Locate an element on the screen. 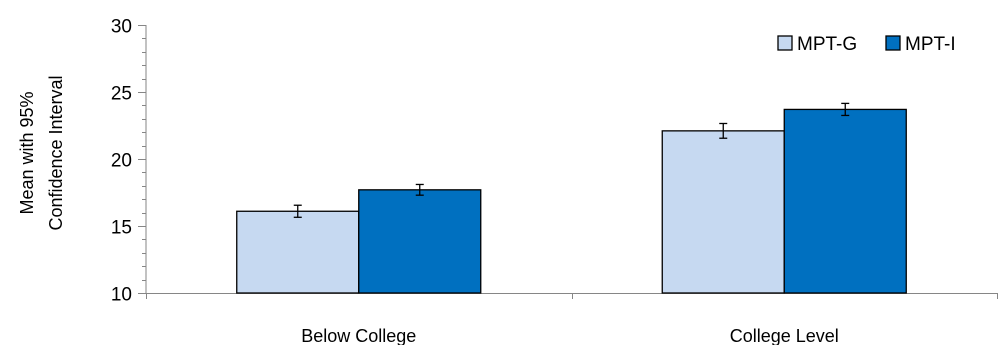  x-tick-label: Below College is located at coordinates (358, 335).